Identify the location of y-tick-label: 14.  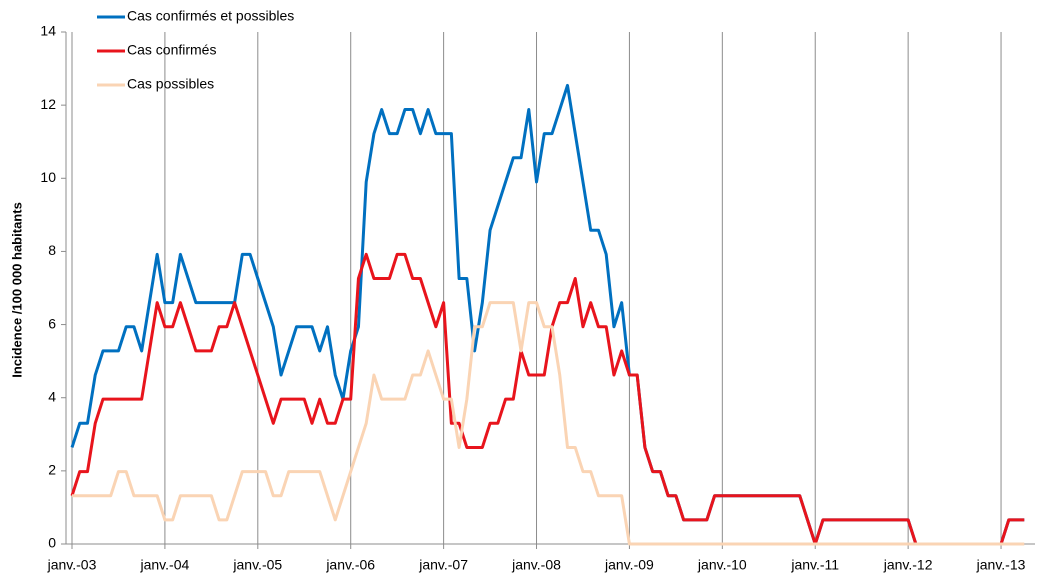
(48, 31).